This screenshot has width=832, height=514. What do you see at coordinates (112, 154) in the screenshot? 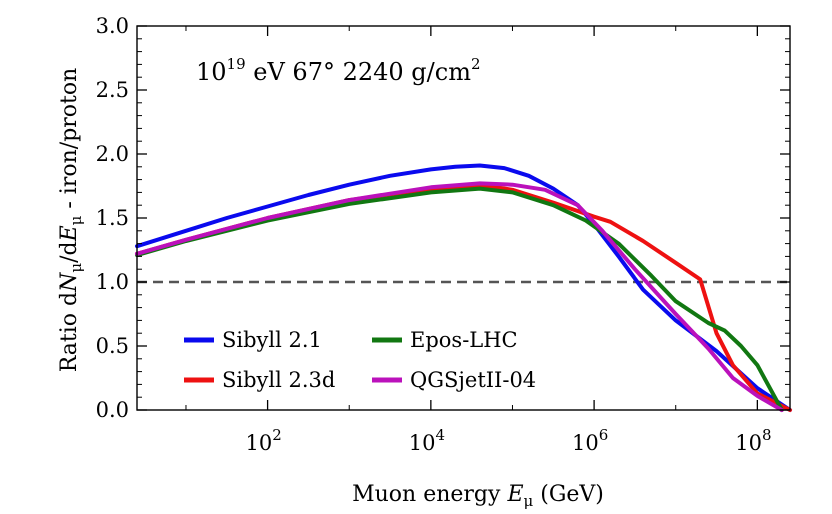
I see `y-tick-label-4: 2.0` at bounding box center [112, 154].